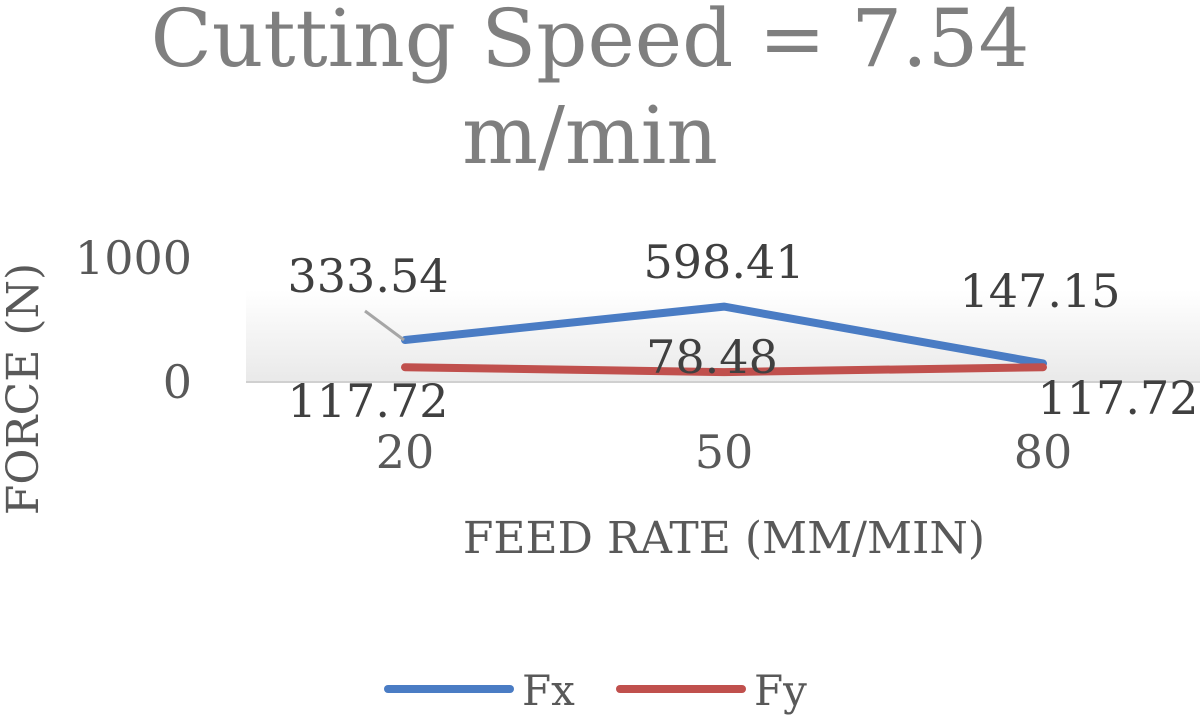 The height and width of the screenshot is (722, 1200). What do you see at coordinates (590, 42) in the screenshot?
I see `chart-title-line-1: Cutting Speed = 7.54` at bounding box center [590, 42].